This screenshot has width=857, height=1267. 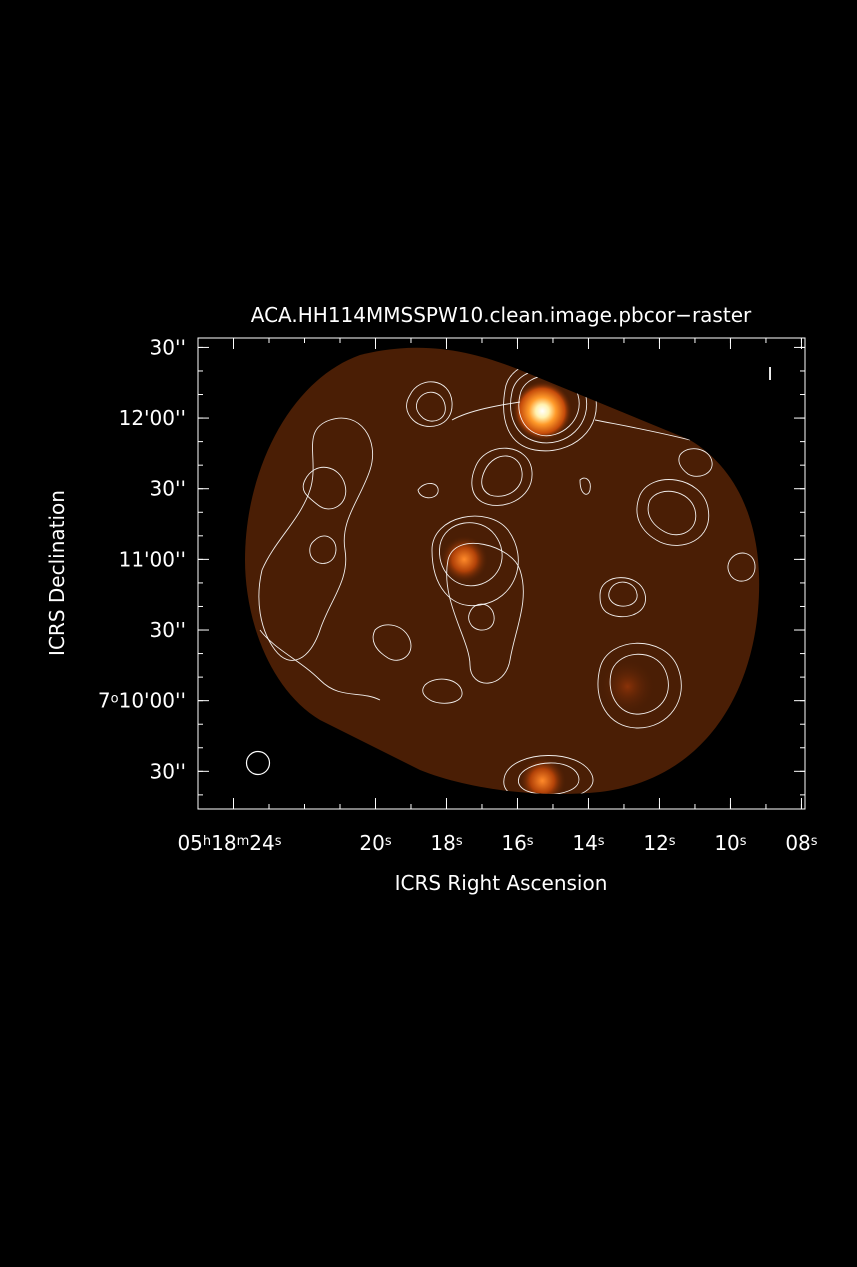 I want to click on y-tick-label: 12'00'', so click(x=152, y=418).